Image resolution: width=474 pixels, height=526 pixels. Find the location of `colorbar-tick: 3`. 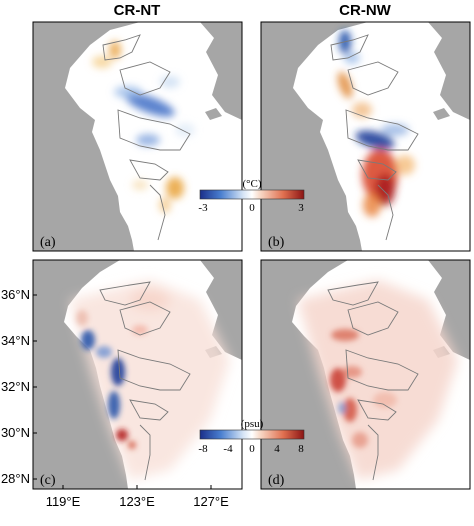

colorbar-tick: 3 is located at coordinates (301, 208).